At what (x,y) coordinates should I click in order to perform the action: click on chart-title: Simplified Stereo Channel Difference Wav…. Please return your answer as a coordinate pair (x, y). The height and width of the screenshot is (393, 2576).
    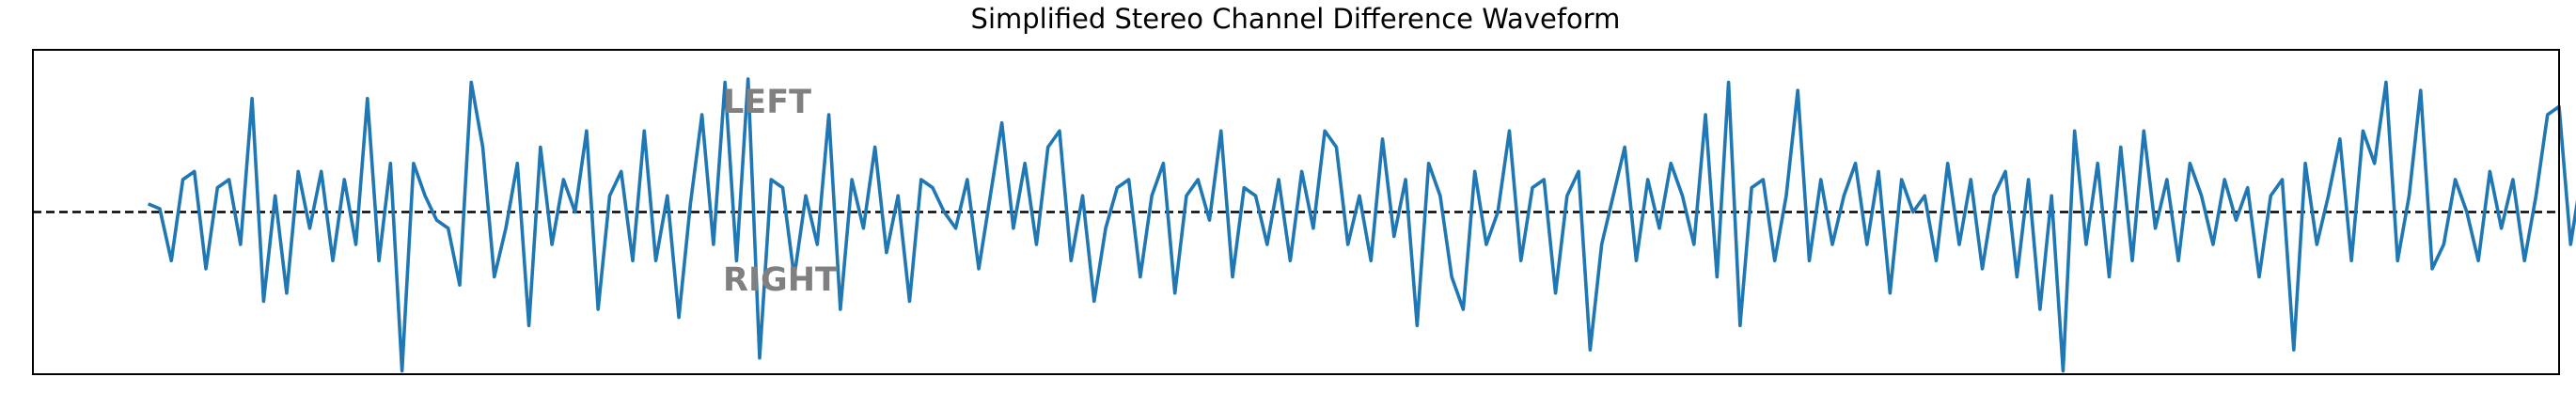
    Looking at the image, I should click on (1296, 19).